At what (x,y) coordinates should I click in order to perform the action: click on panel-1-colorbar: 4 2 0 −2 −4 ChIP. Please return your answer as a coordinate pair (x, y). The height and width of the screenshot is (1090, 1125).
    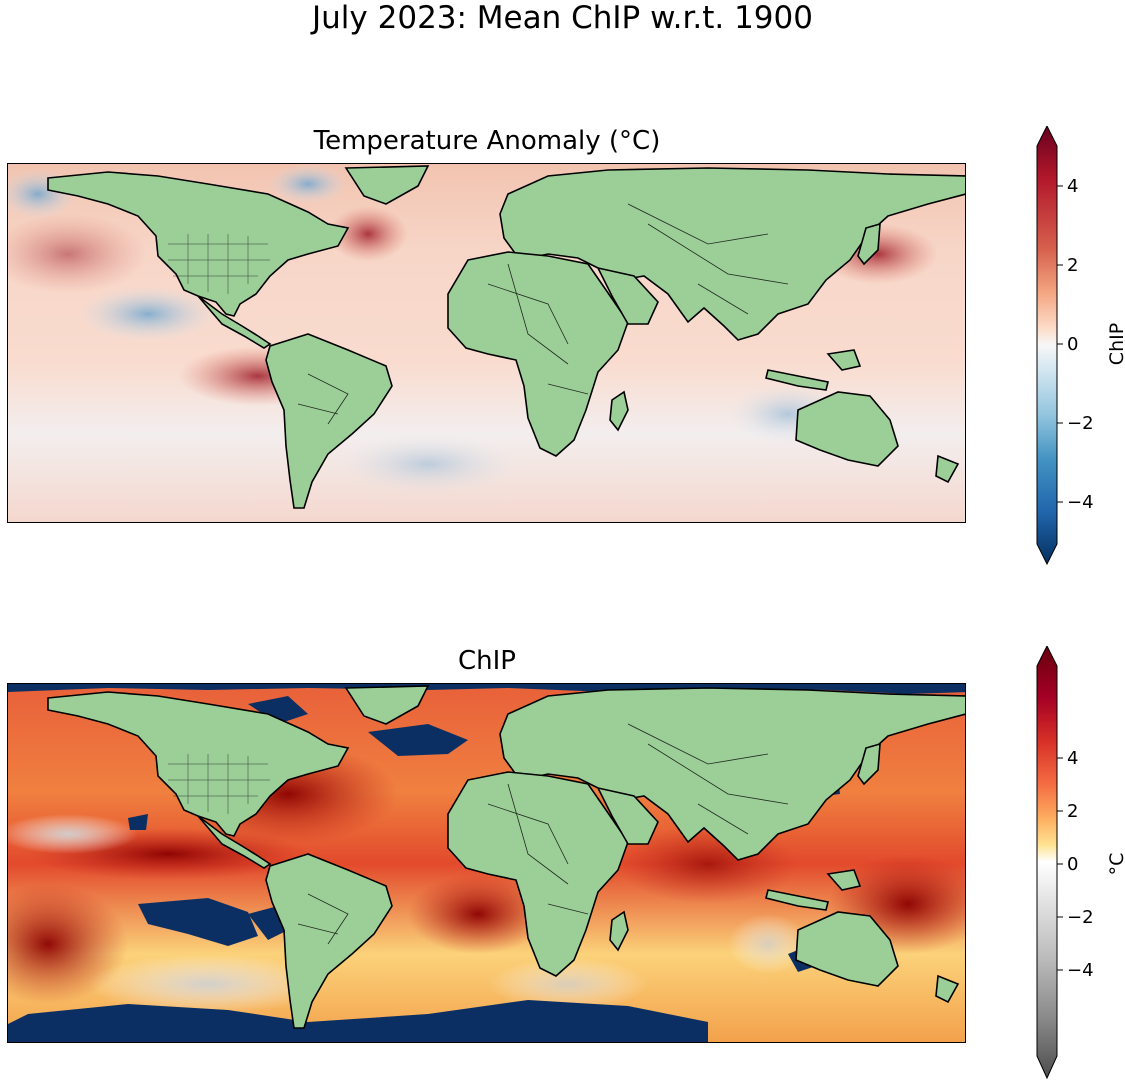
    Looking at the image, I should click on (1075, 345).